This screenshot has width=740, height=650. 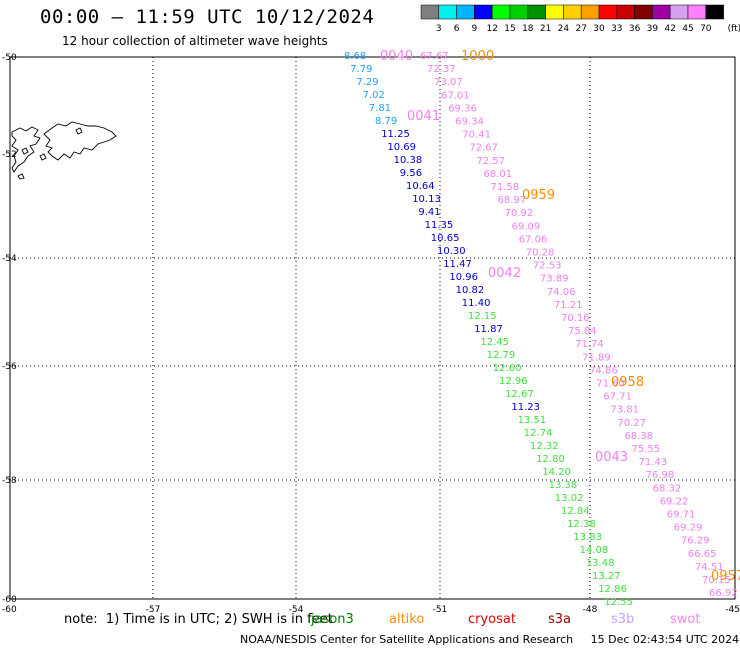 What do you see at coordinates (420, 186) in the screenshot?
I see `track-a-wave-height: 10.64` at bounding box center [420, 186].